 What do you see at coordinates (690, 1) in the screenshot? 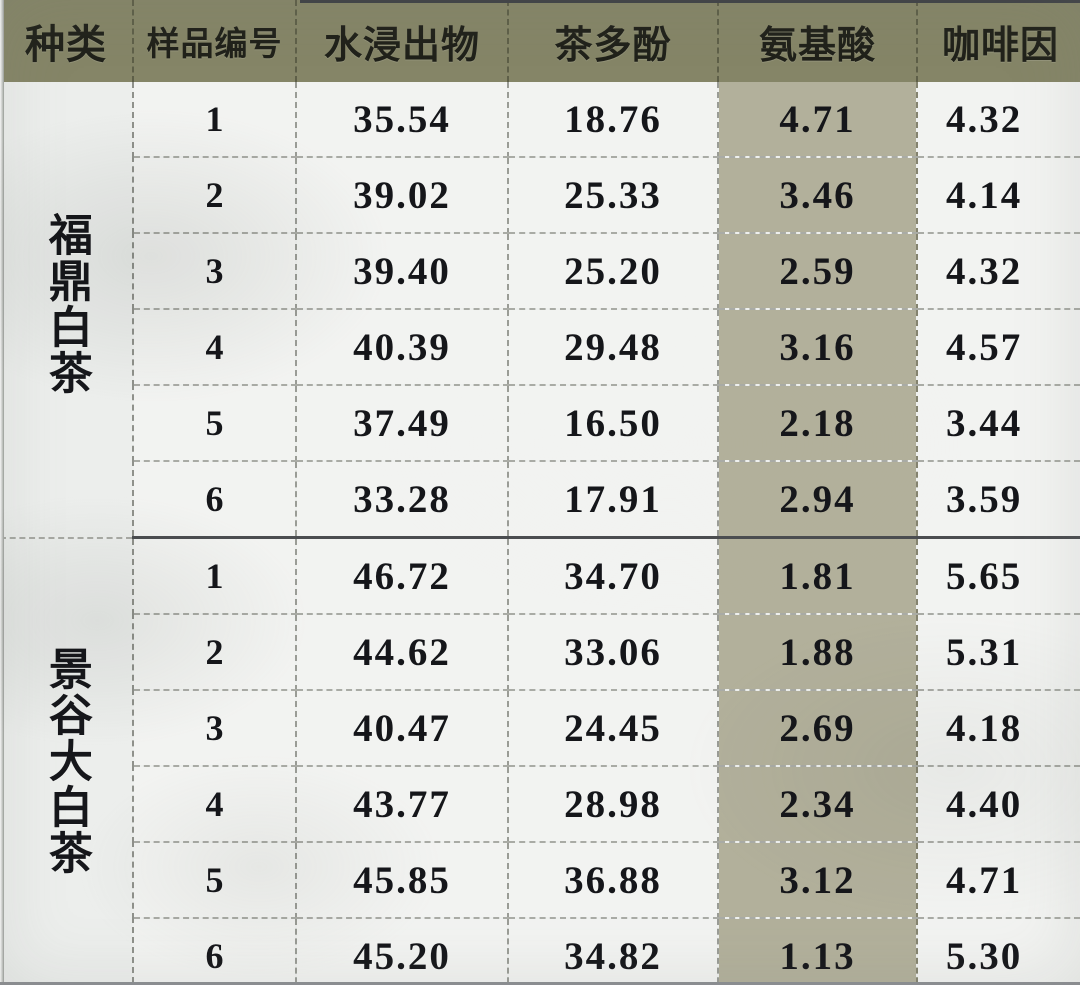
I see `page-edge-top` at bounding box center [690, 1].